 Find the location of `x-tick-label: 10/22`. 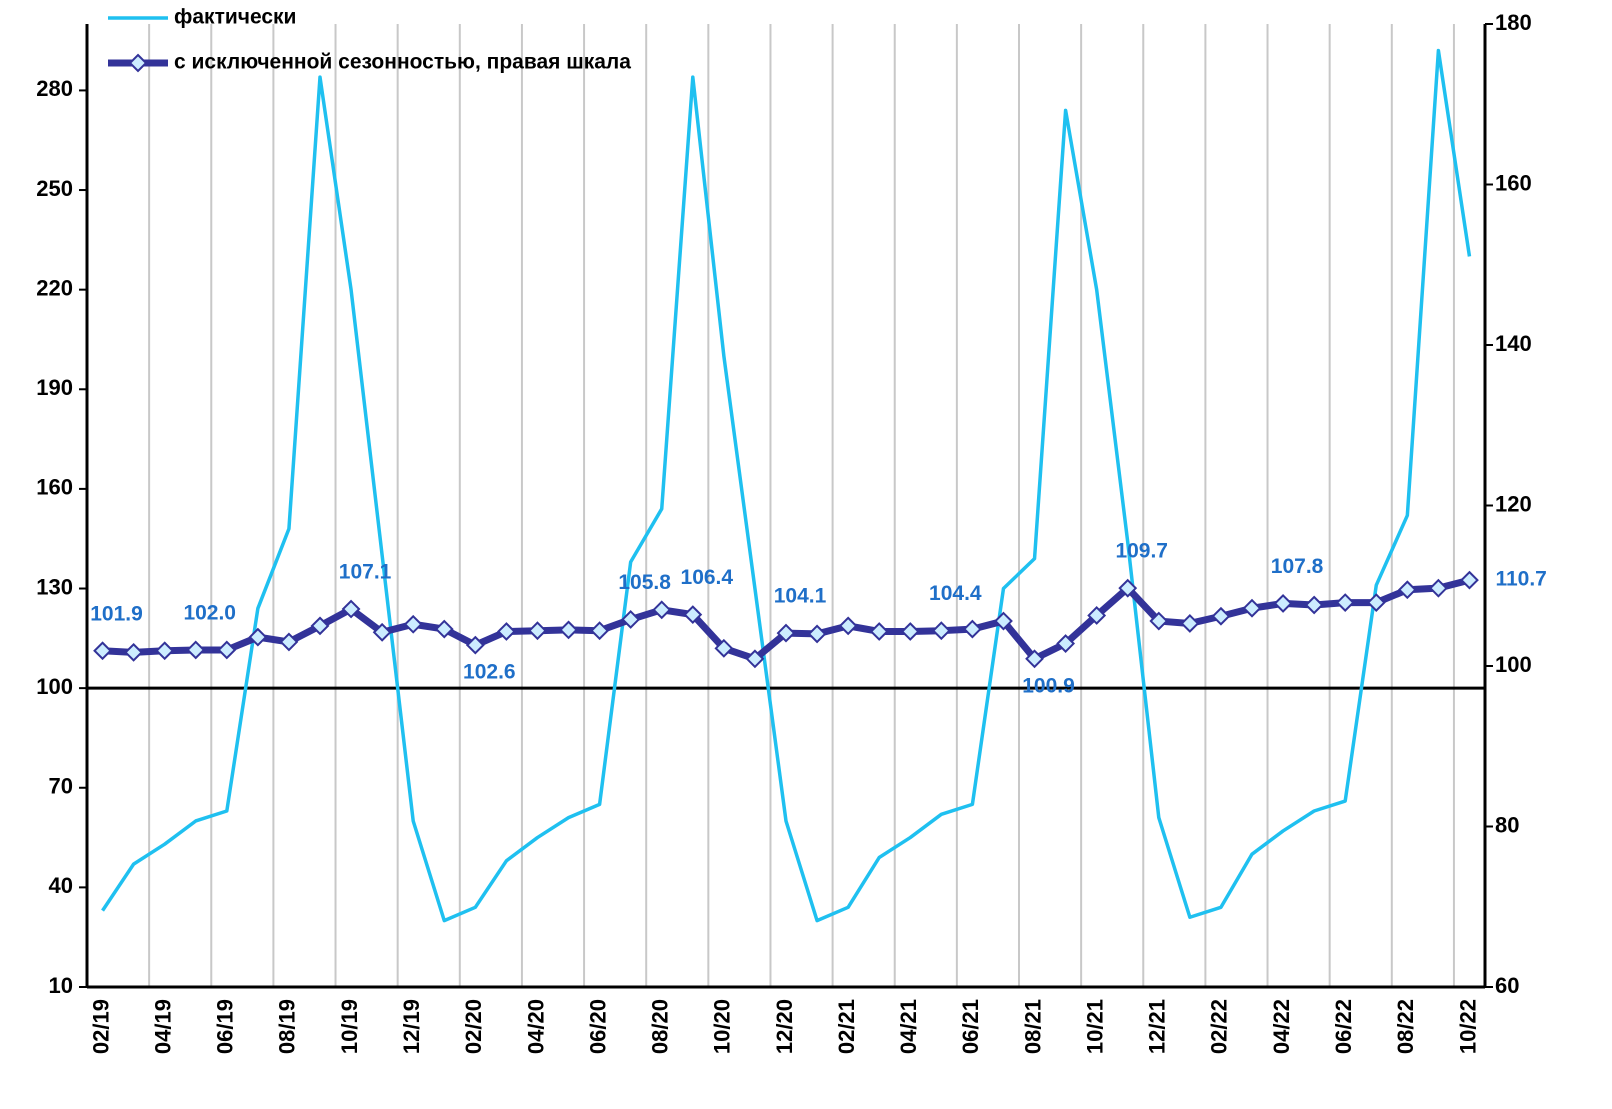

x-tick-label: 10/22 is located at coordinates (1467, 1026).